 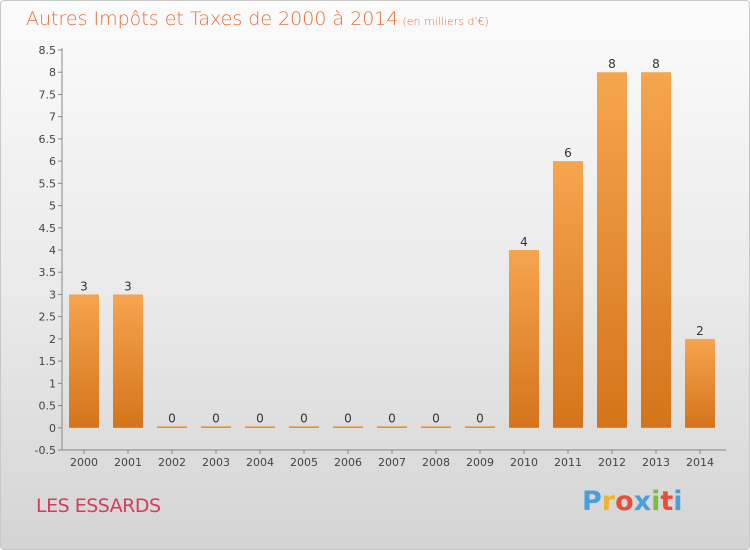 What do you see at coordinates (45, 450) in the screenshot?
I see `y-tick-label: -0.5` at bounding box center [45, 450].